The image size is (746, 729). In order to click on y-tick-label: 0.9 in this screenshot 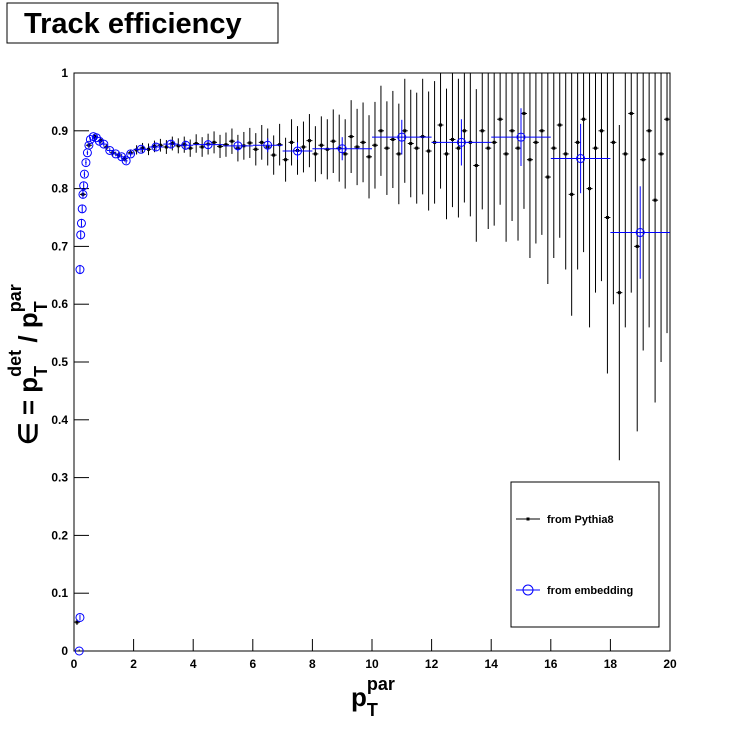, I will do `click(59, 131)`.